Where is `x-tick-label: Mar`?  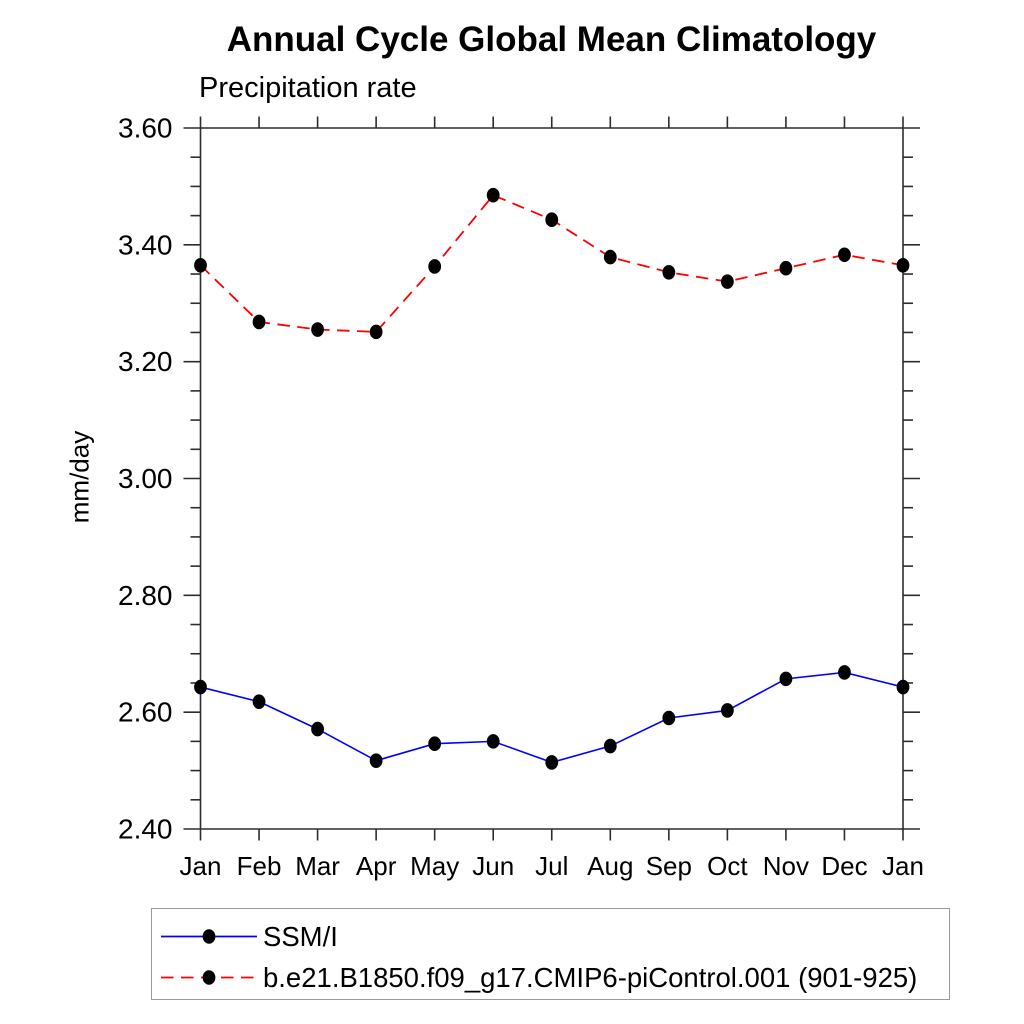 x-tick-label: Mar is located at coordinates (317, 866).